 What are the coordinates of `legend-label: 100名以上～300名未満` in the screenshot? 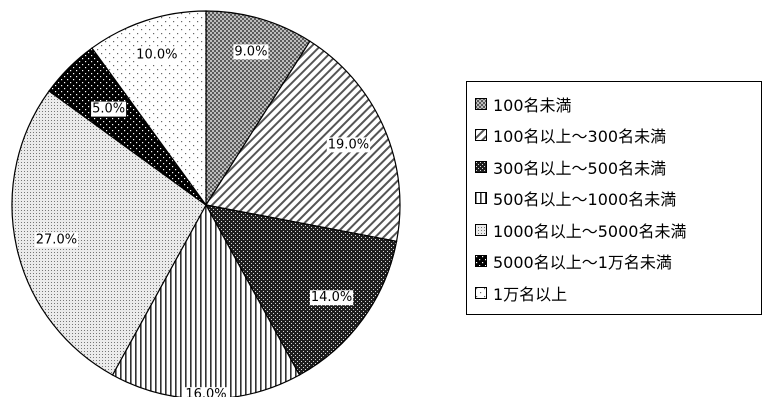 It's located at (580, 137).